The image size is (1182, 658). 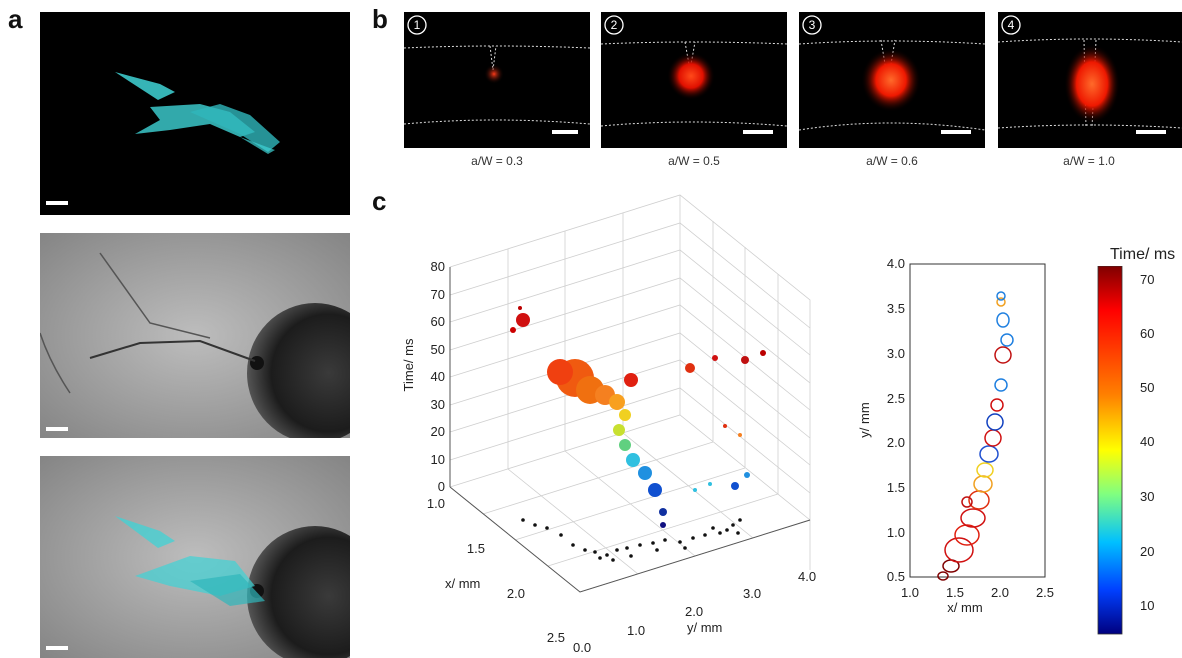 I want to click on frame-4-number-text: 4, so click(x=1011, y=25).